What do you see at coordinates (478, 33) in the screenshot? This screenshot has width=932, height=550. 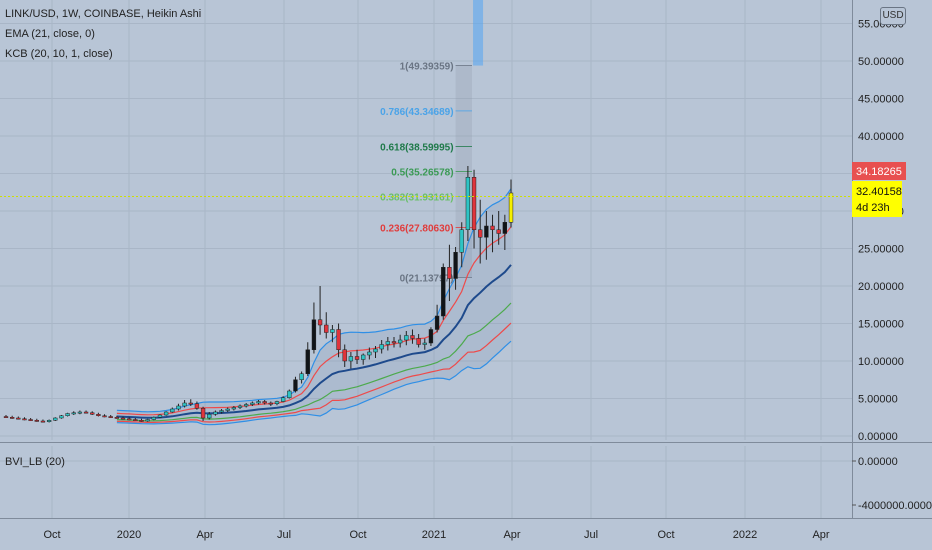 I see `fib-highlight` at bounding box center [478, 33].